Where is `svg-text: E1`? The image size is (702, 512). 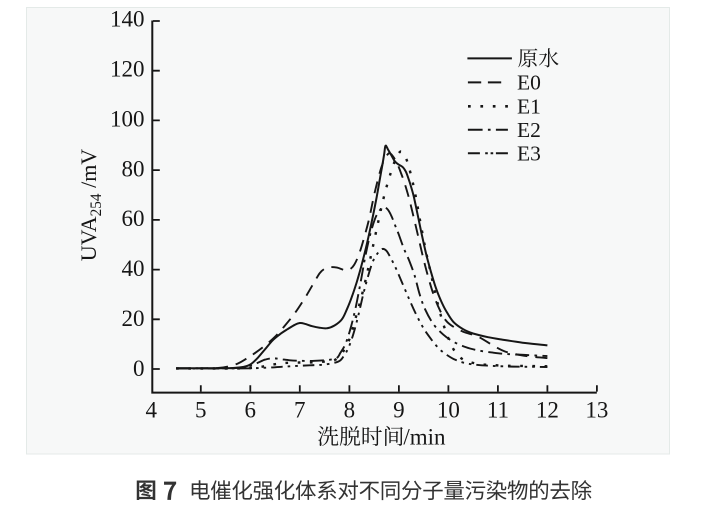 svg-text: E1 is located at coordinates (529, 107).